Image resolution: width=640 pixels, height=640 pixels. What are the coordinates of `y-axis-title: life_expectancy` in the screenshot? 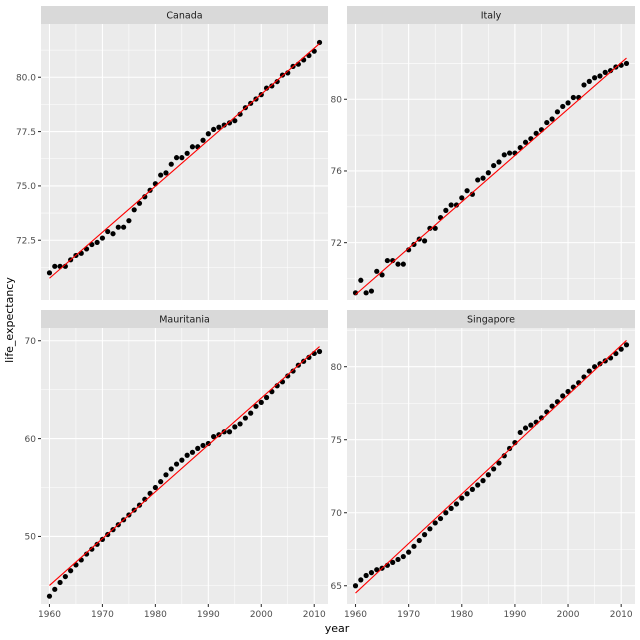 It's located at (9, 320).